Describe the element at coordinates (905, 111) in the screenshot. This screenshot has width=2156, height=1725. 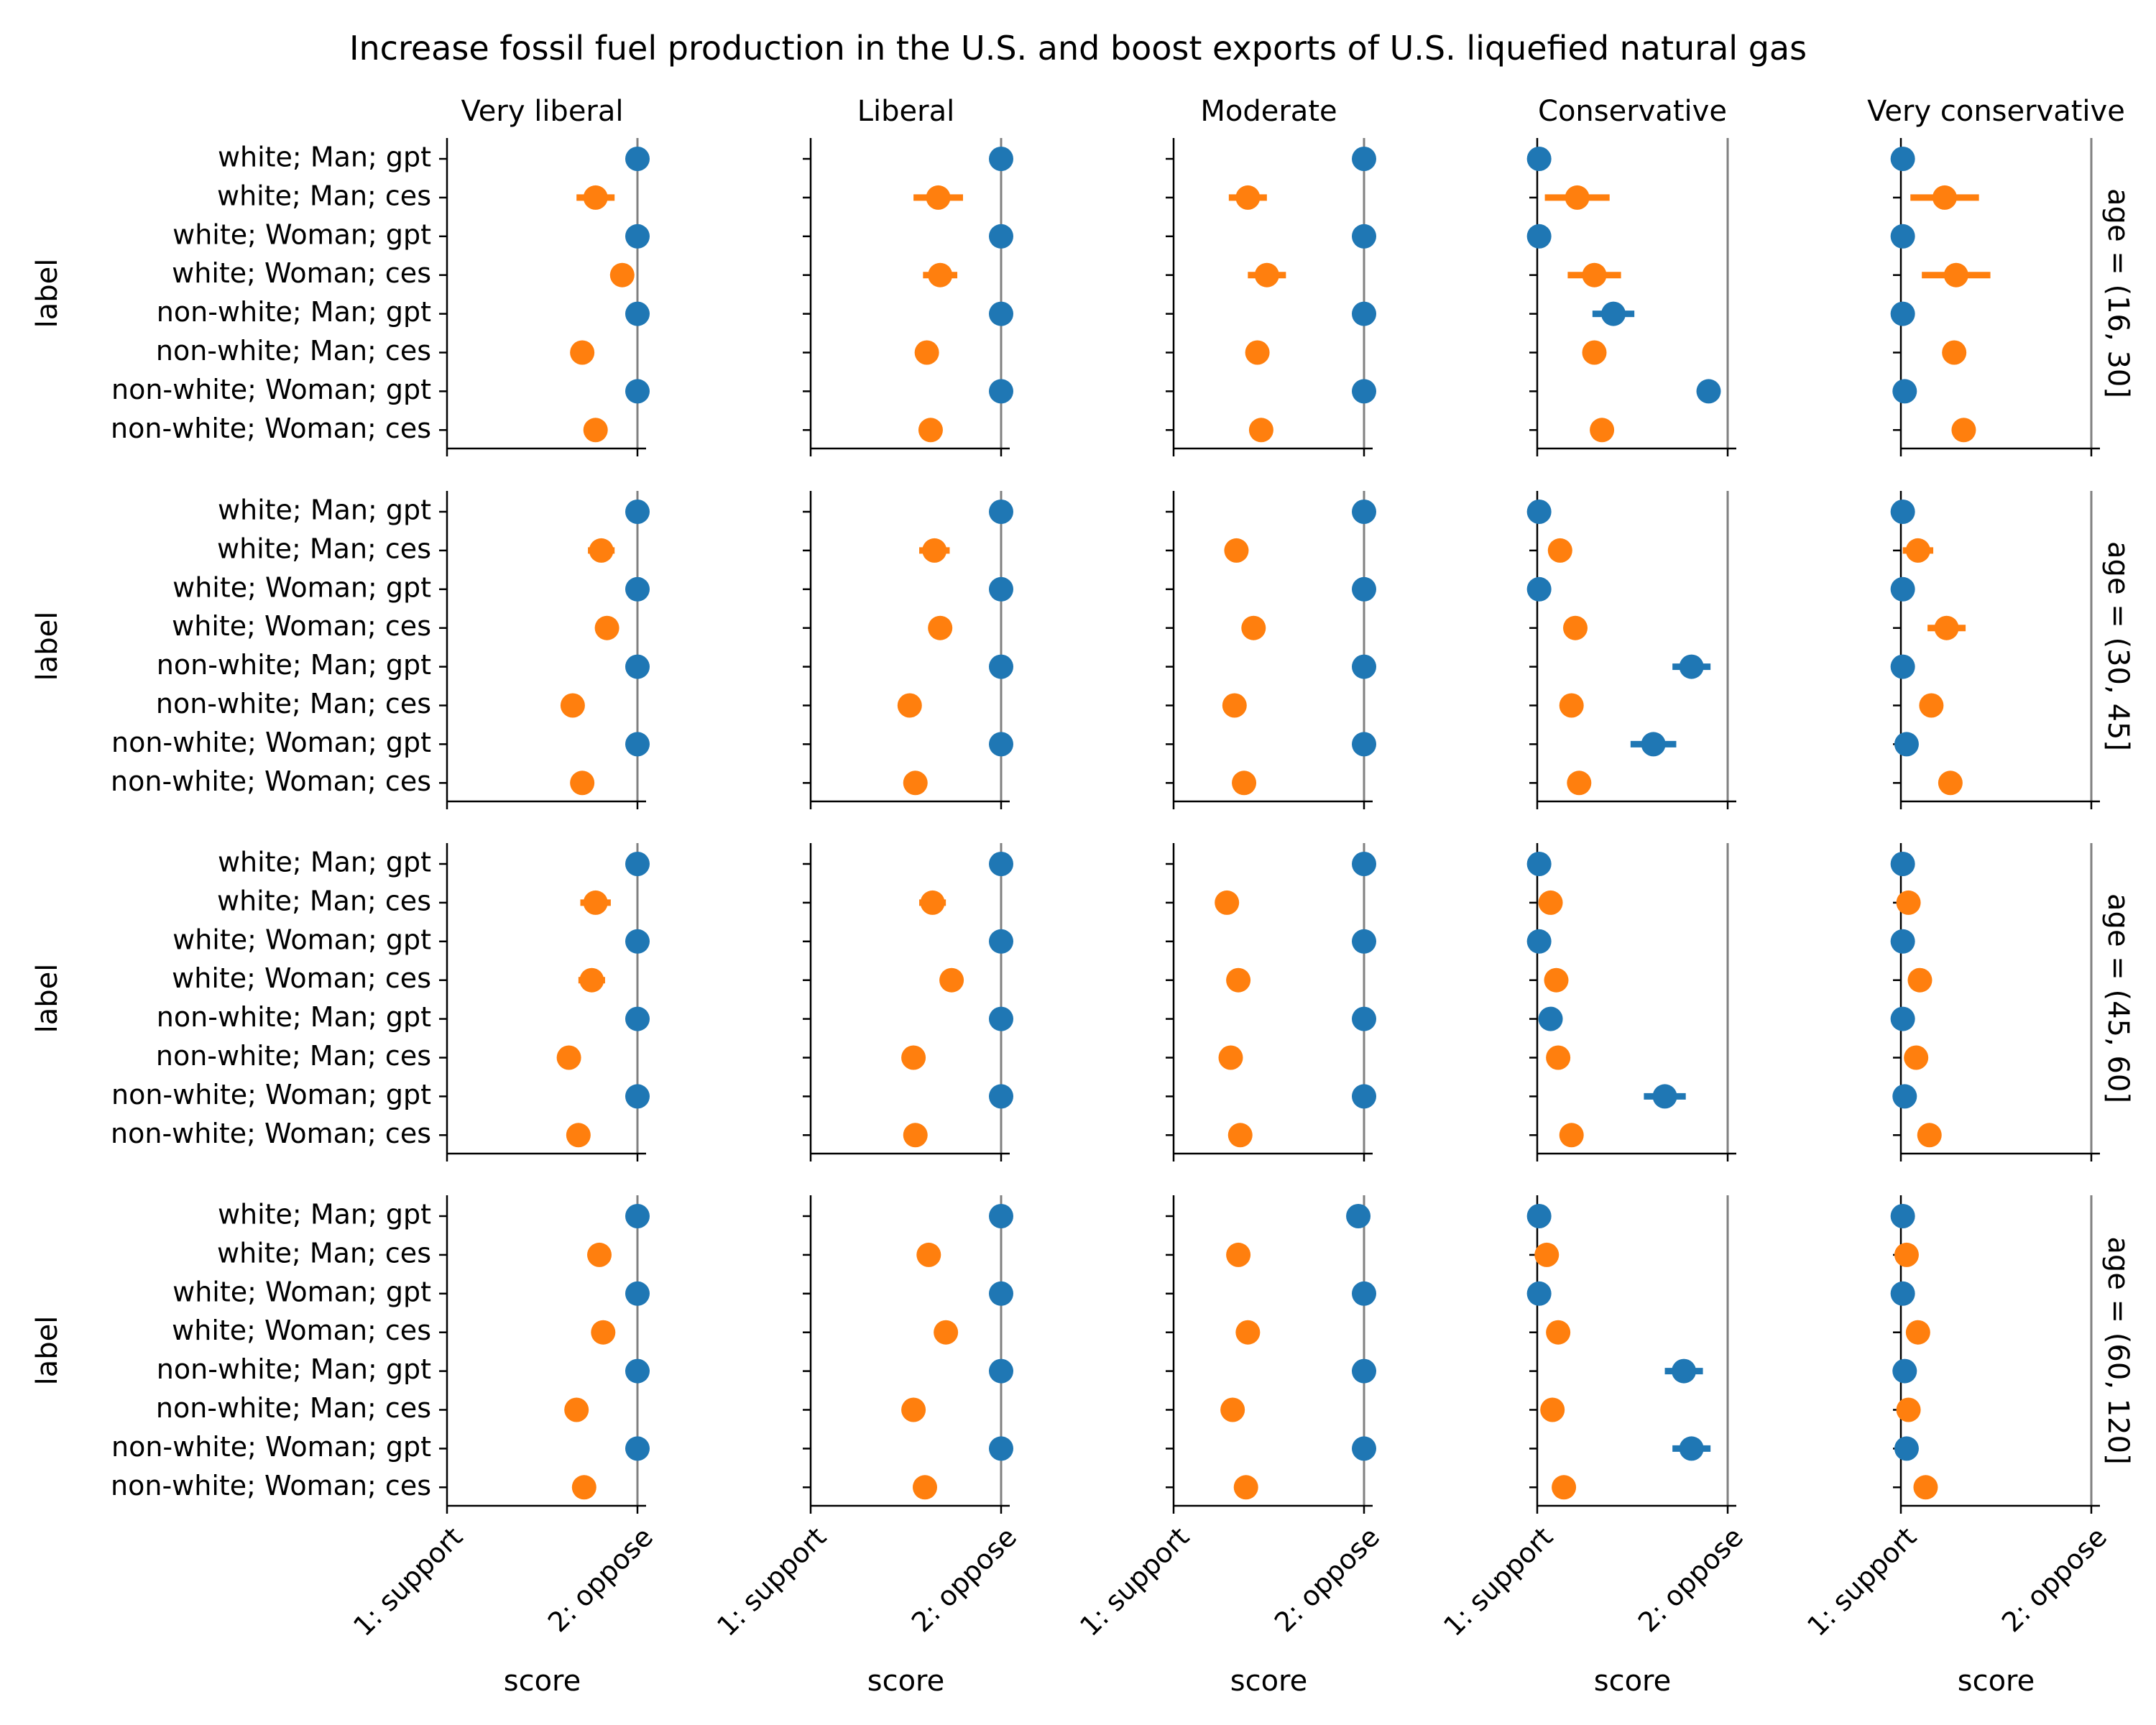
I see `column-facet-label: Liberal` at that location.